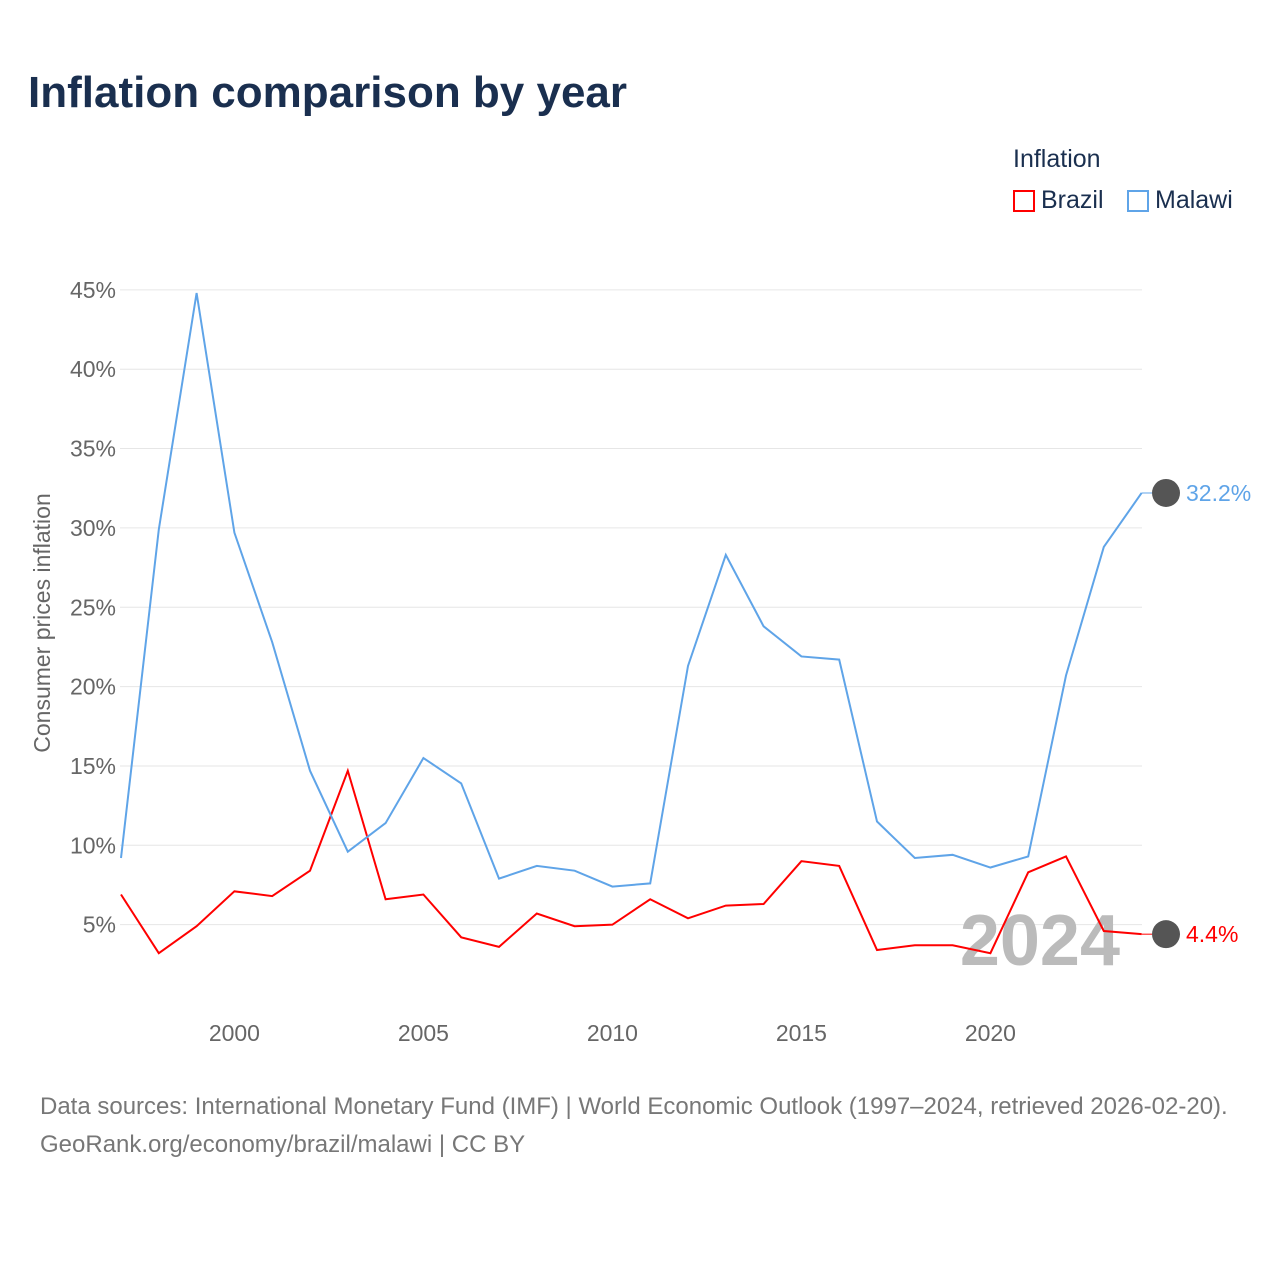 The height and width of the screenshot is (1280, 1280). I want to click on x-tick-label: 2015, so click(801, 1033).